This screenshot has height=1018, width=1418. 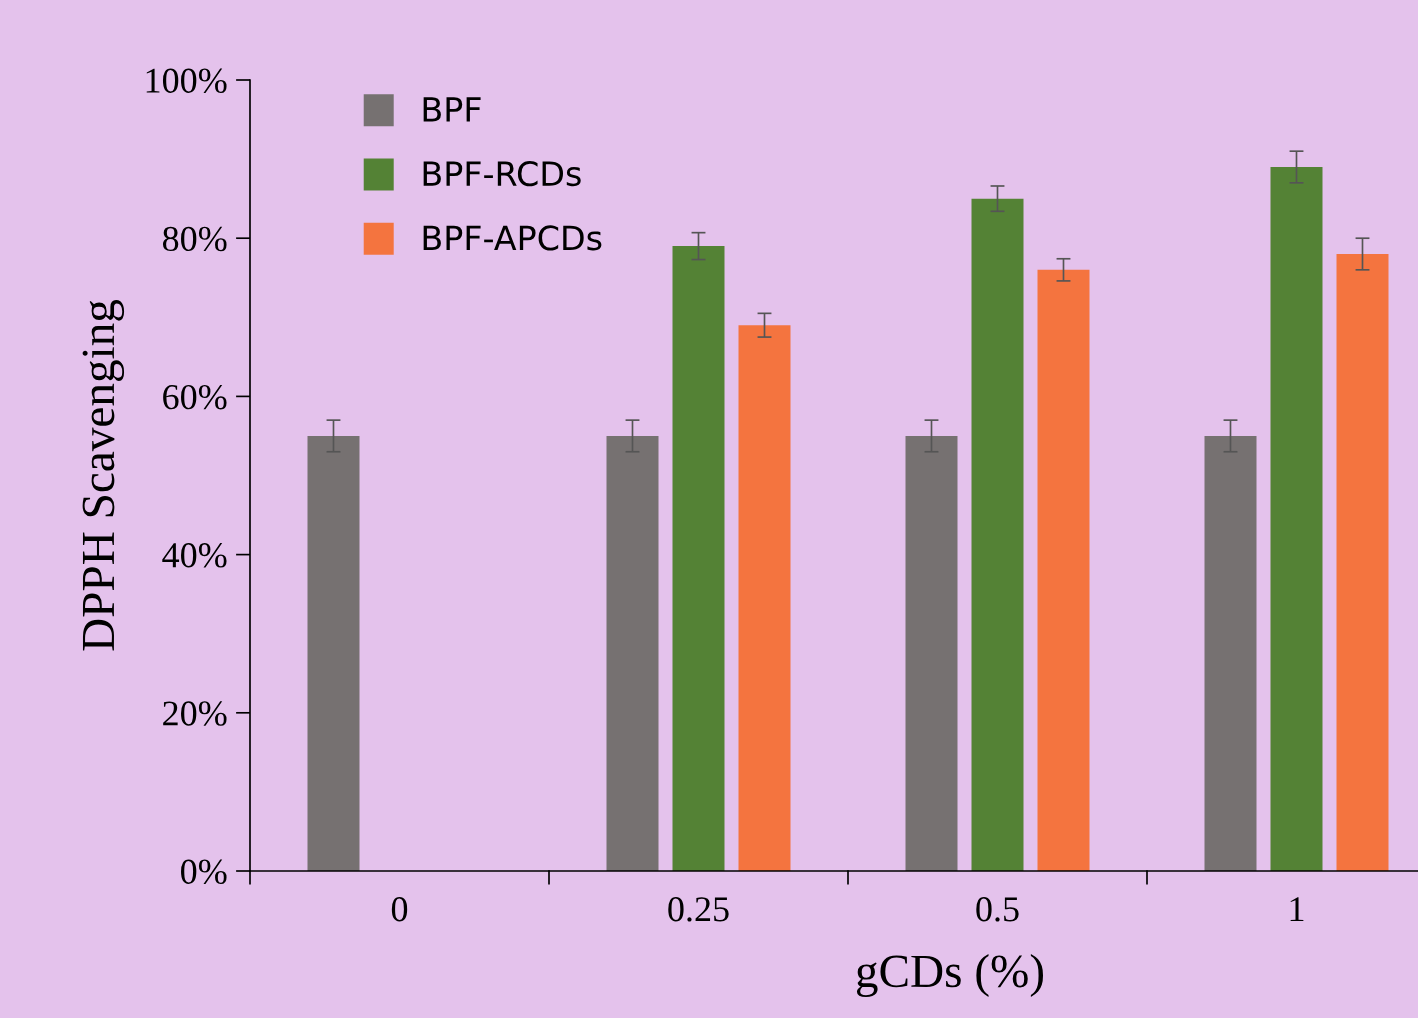 What do you see at coordinates (502, 174) in the screenshot?
I see `legend-label: BPF-RCDs` at bounding box center [502, 174].